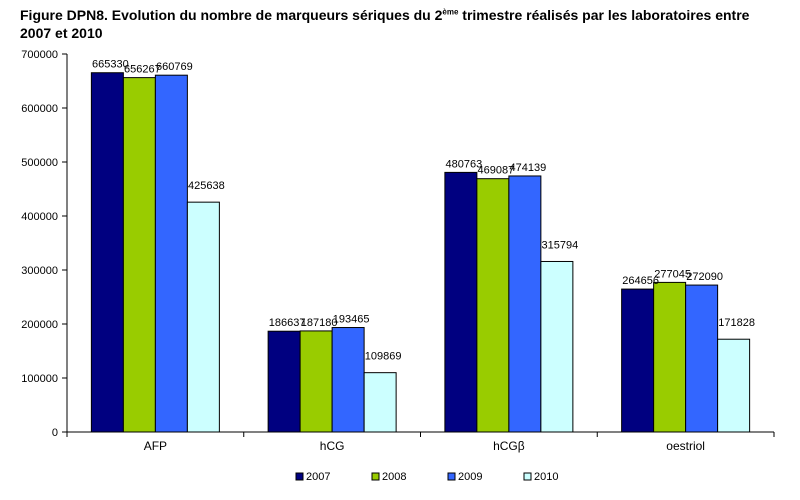 The height and width of the screenshot is (500, 800). What do you see at coordinates (734, 385) in the screenshot?
I see `bar-2010-oestriol` at bounding box center [734, 385].